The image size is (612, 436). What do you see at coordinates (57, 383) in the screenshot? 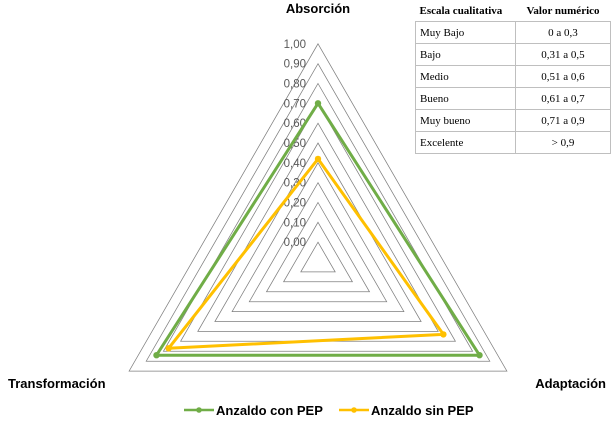
I see `axis-label-transformacion: Transformación` at bounding box center [57, 383].